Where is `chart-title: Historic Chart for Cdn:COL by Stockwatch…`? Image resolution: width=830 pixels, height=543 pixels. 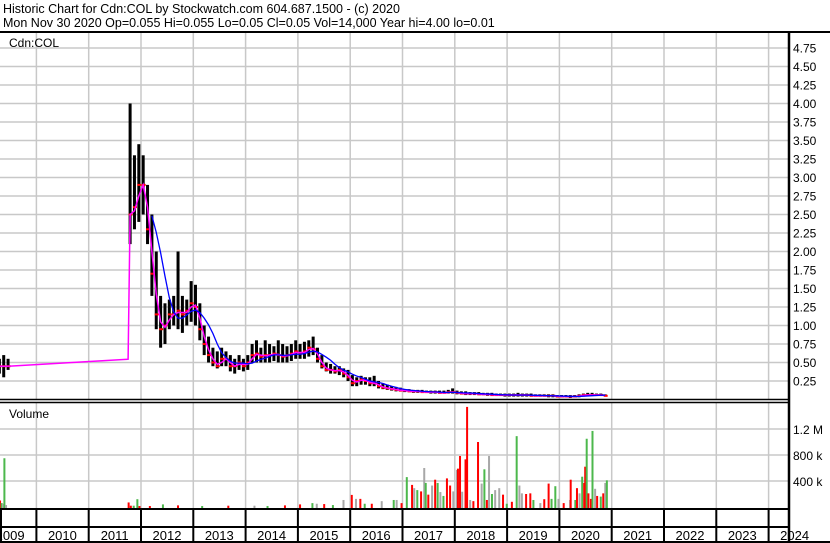
chart-title: Historic Chart for Cdn:COL by Stockwatch… is located at coordinates (201, 9).